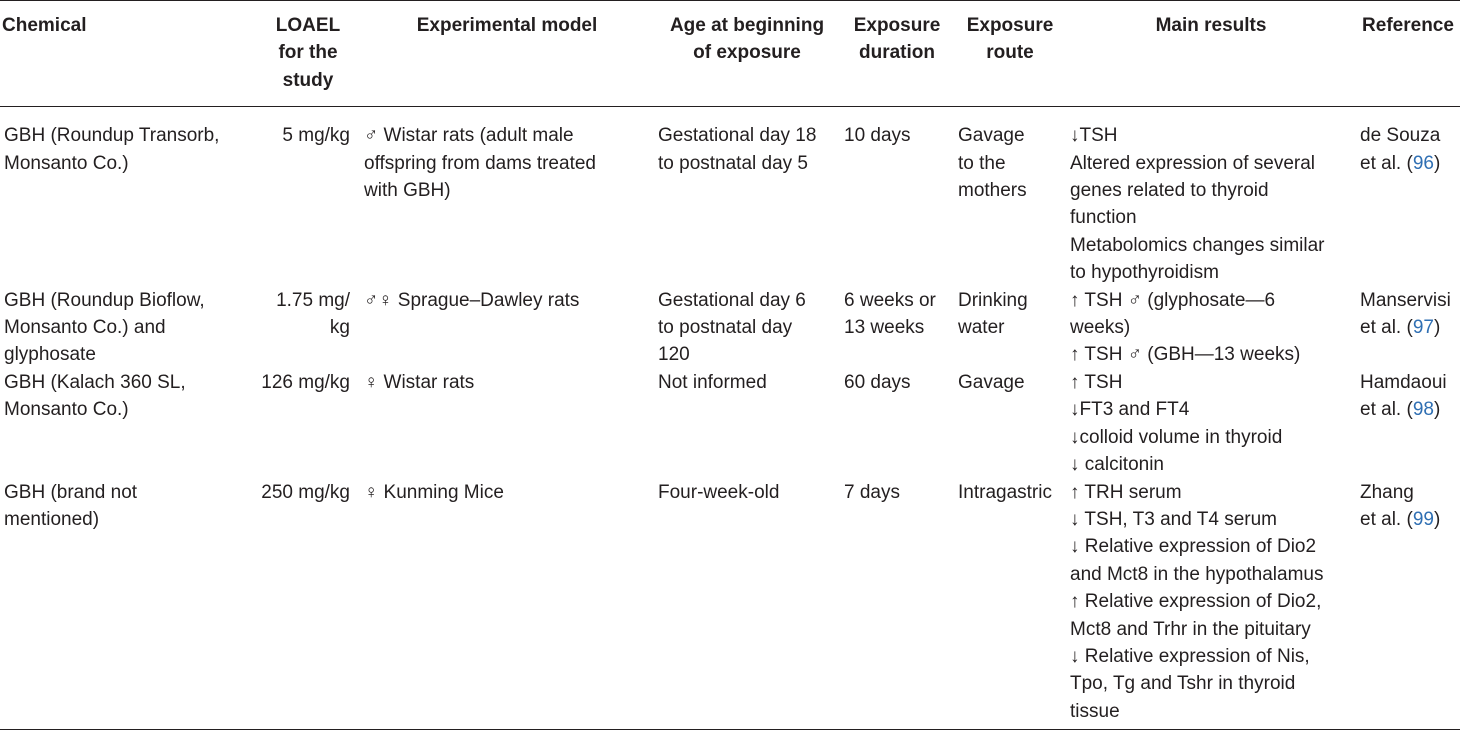 This screenshot has width=1460, height=732. What do you see at coordinates (733, 163) in the screenshot?
I see `cell-line: to postnatal day 5` at bounding box center [733, 163].